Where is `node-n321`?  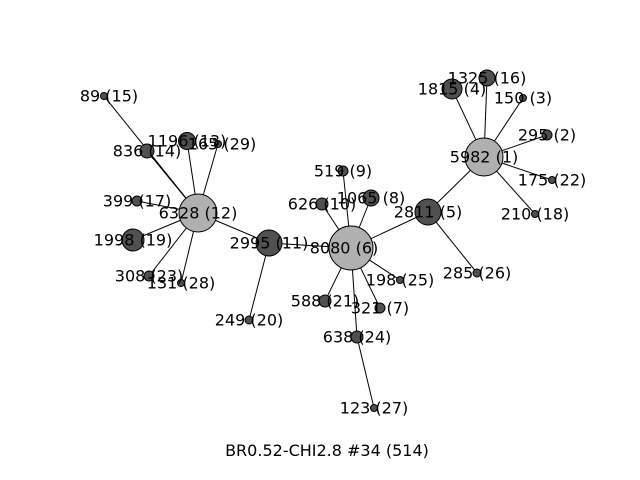 node-n321 is located at coordinates (380, 308).